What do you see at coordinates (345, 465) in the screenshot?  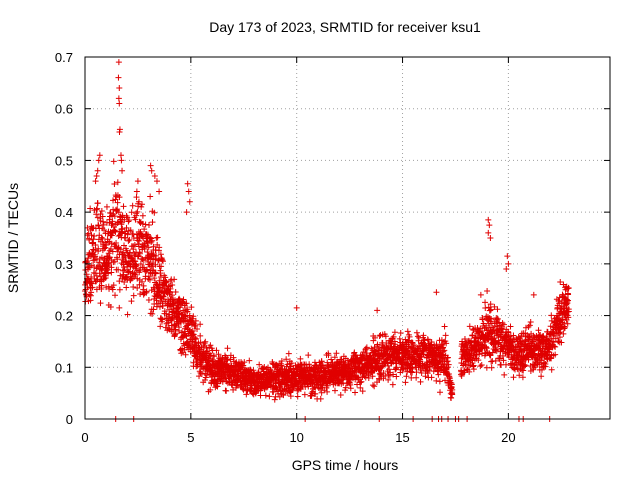 I see `x-axis-label: GPS time / hours` at bounding box center [345, 465].